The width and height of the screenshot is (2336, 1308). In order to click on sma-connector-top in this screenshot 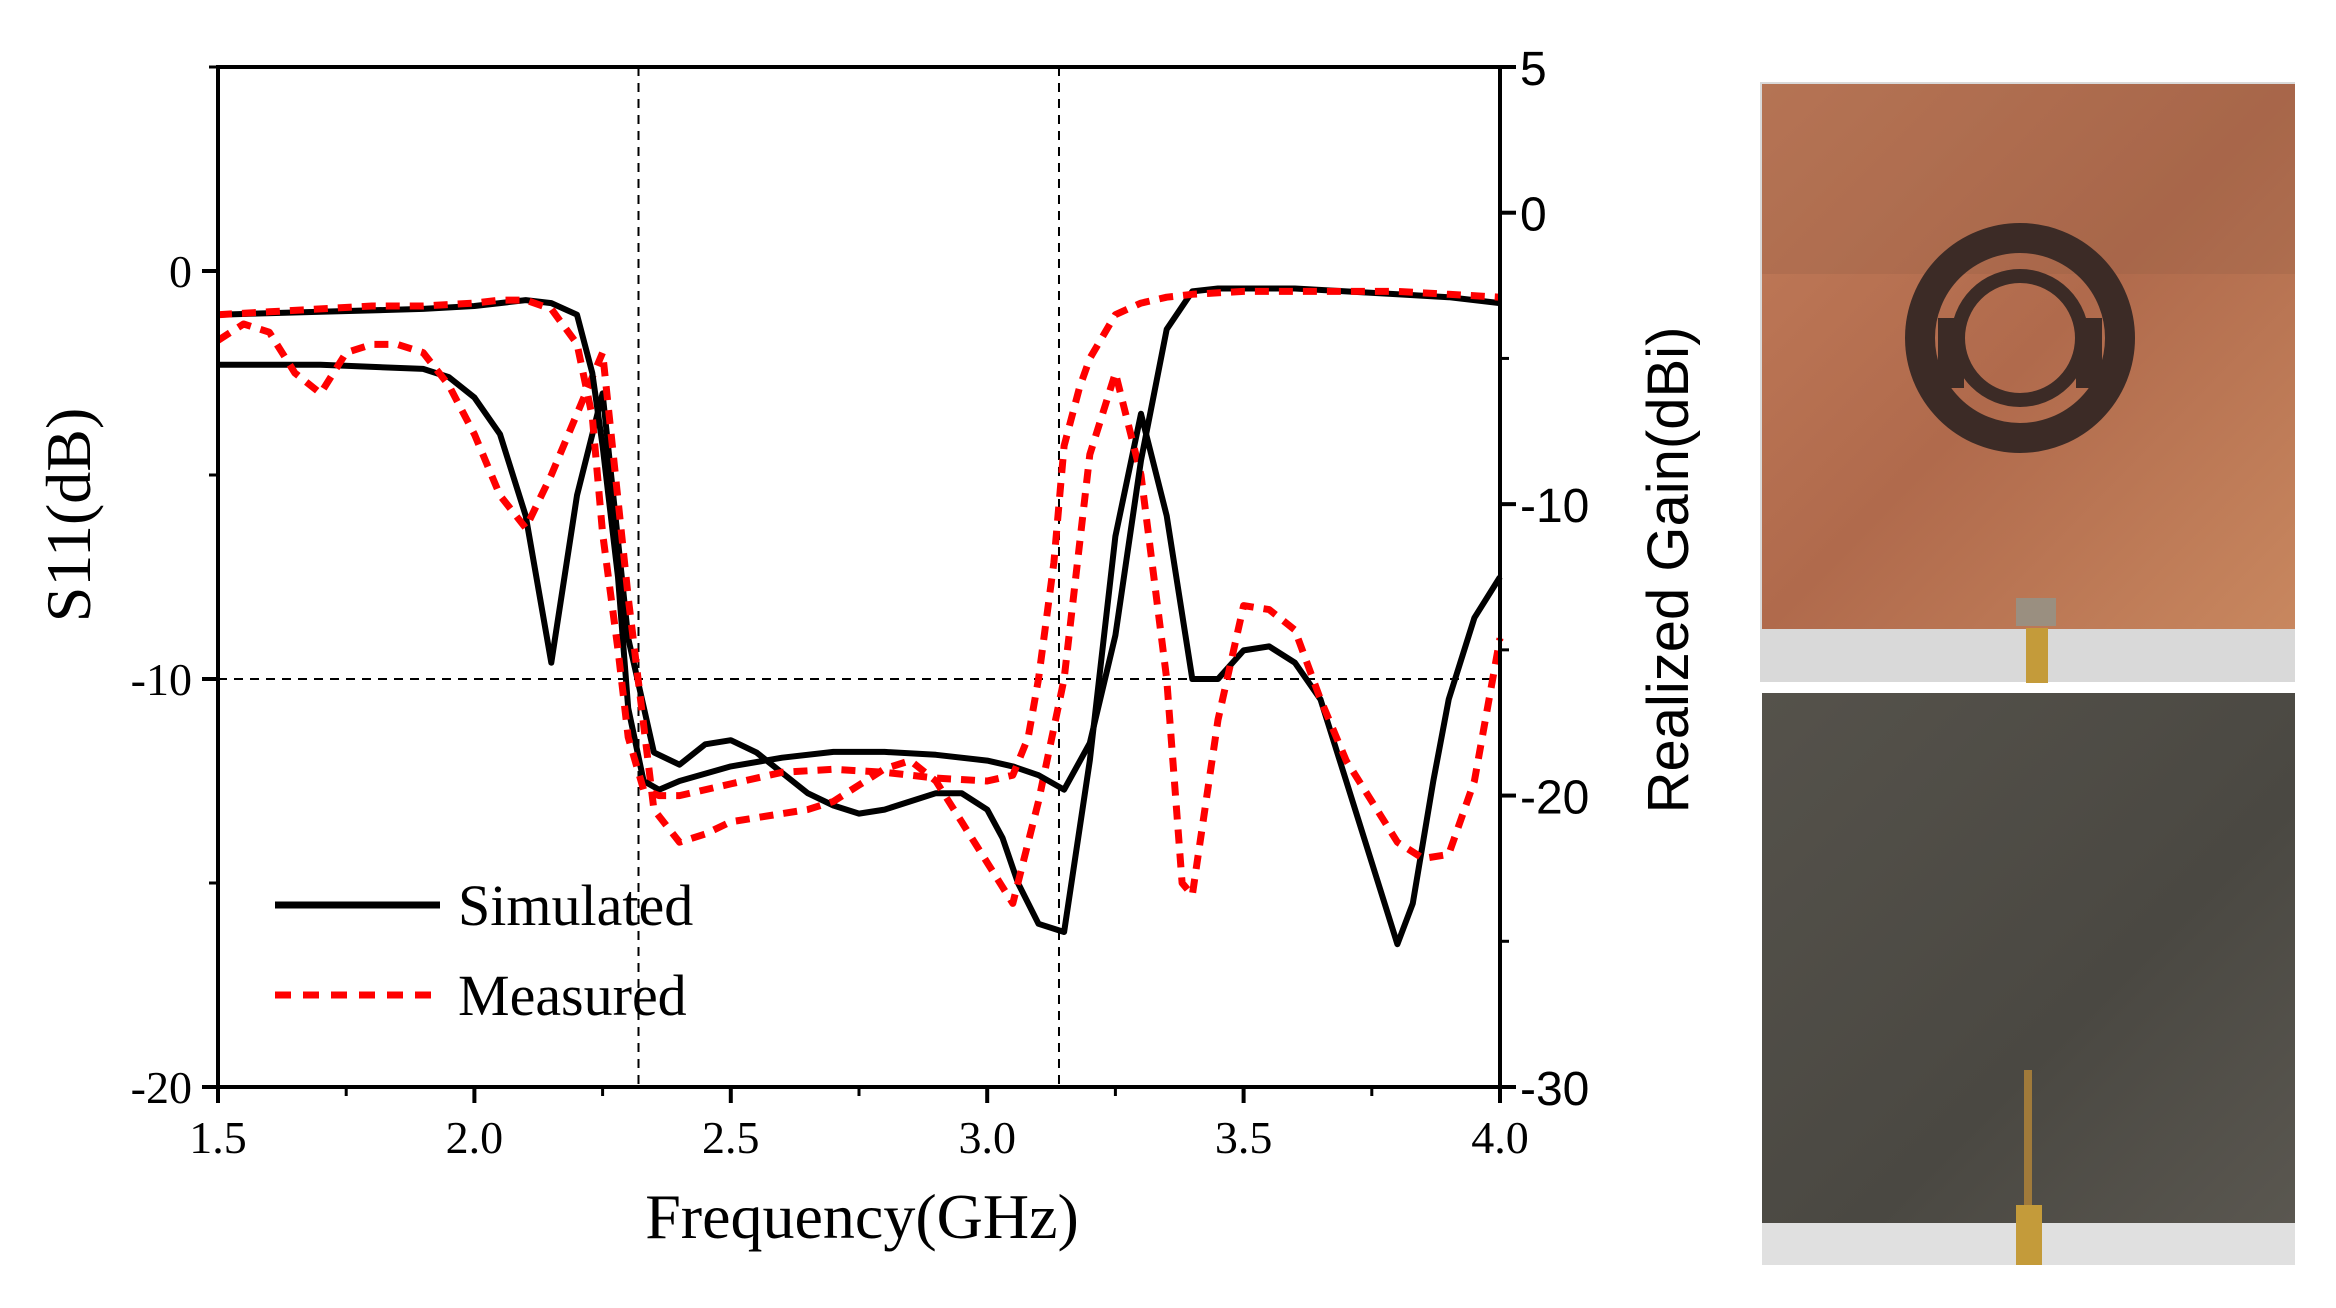, I will do `click(2036, 612)`.